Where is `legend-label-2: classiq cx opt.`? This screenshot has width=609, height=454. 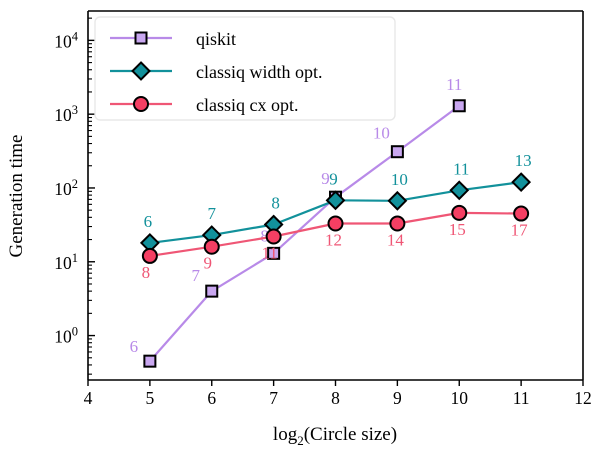
legend-label-2: classiq cx opt. is located at coordinates (247, 105).